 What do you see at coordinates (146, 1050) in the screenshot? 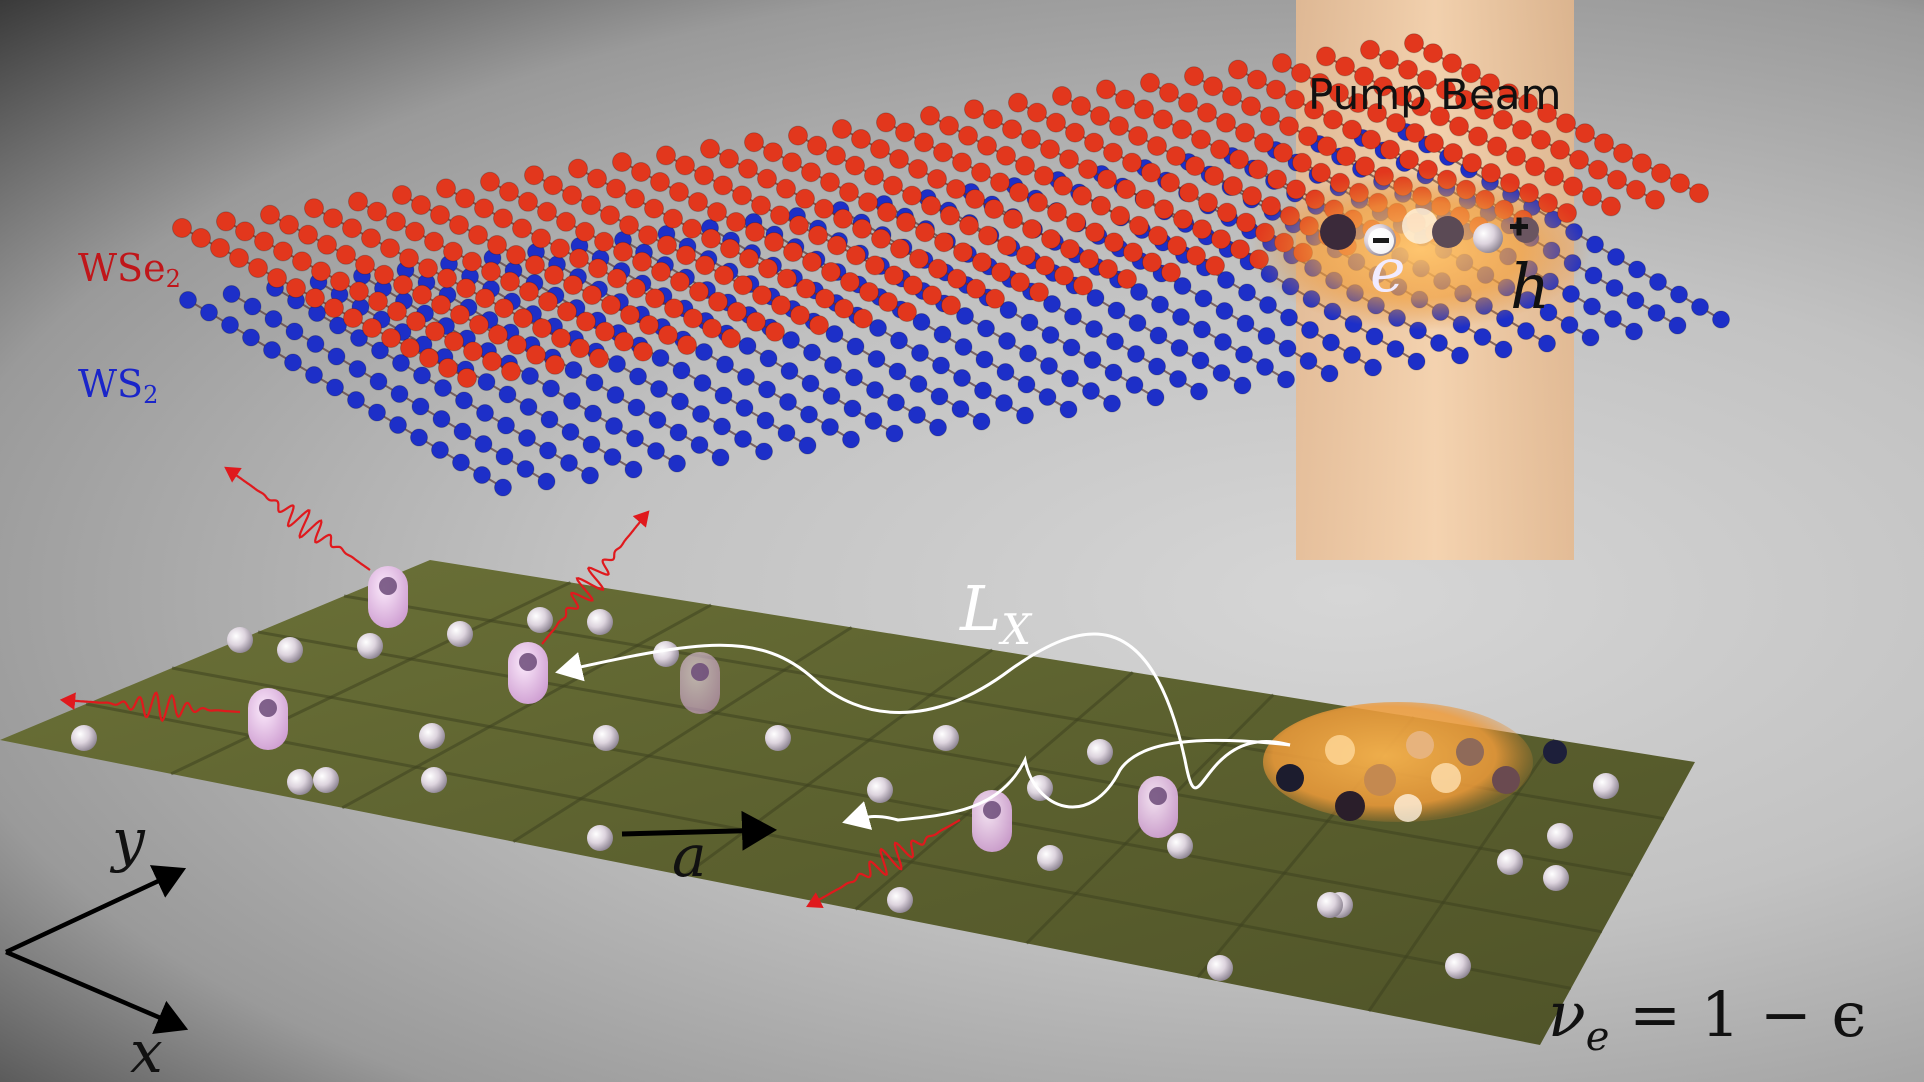
I see `x-axis-label: x` at bounding box center [146, 1050].